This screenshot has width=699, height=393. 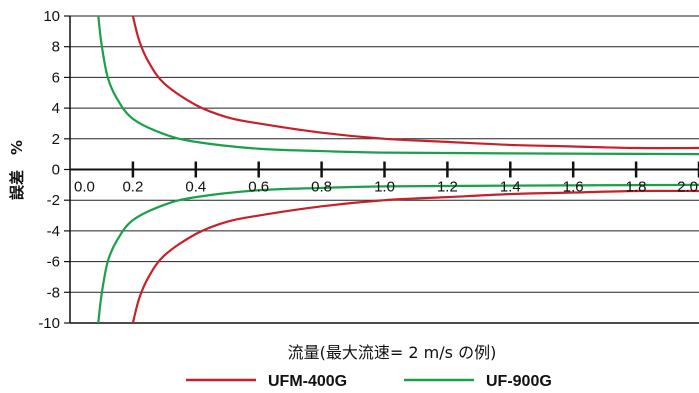 I want to click on y-tick-label: 10, so click(x=51, y=16).